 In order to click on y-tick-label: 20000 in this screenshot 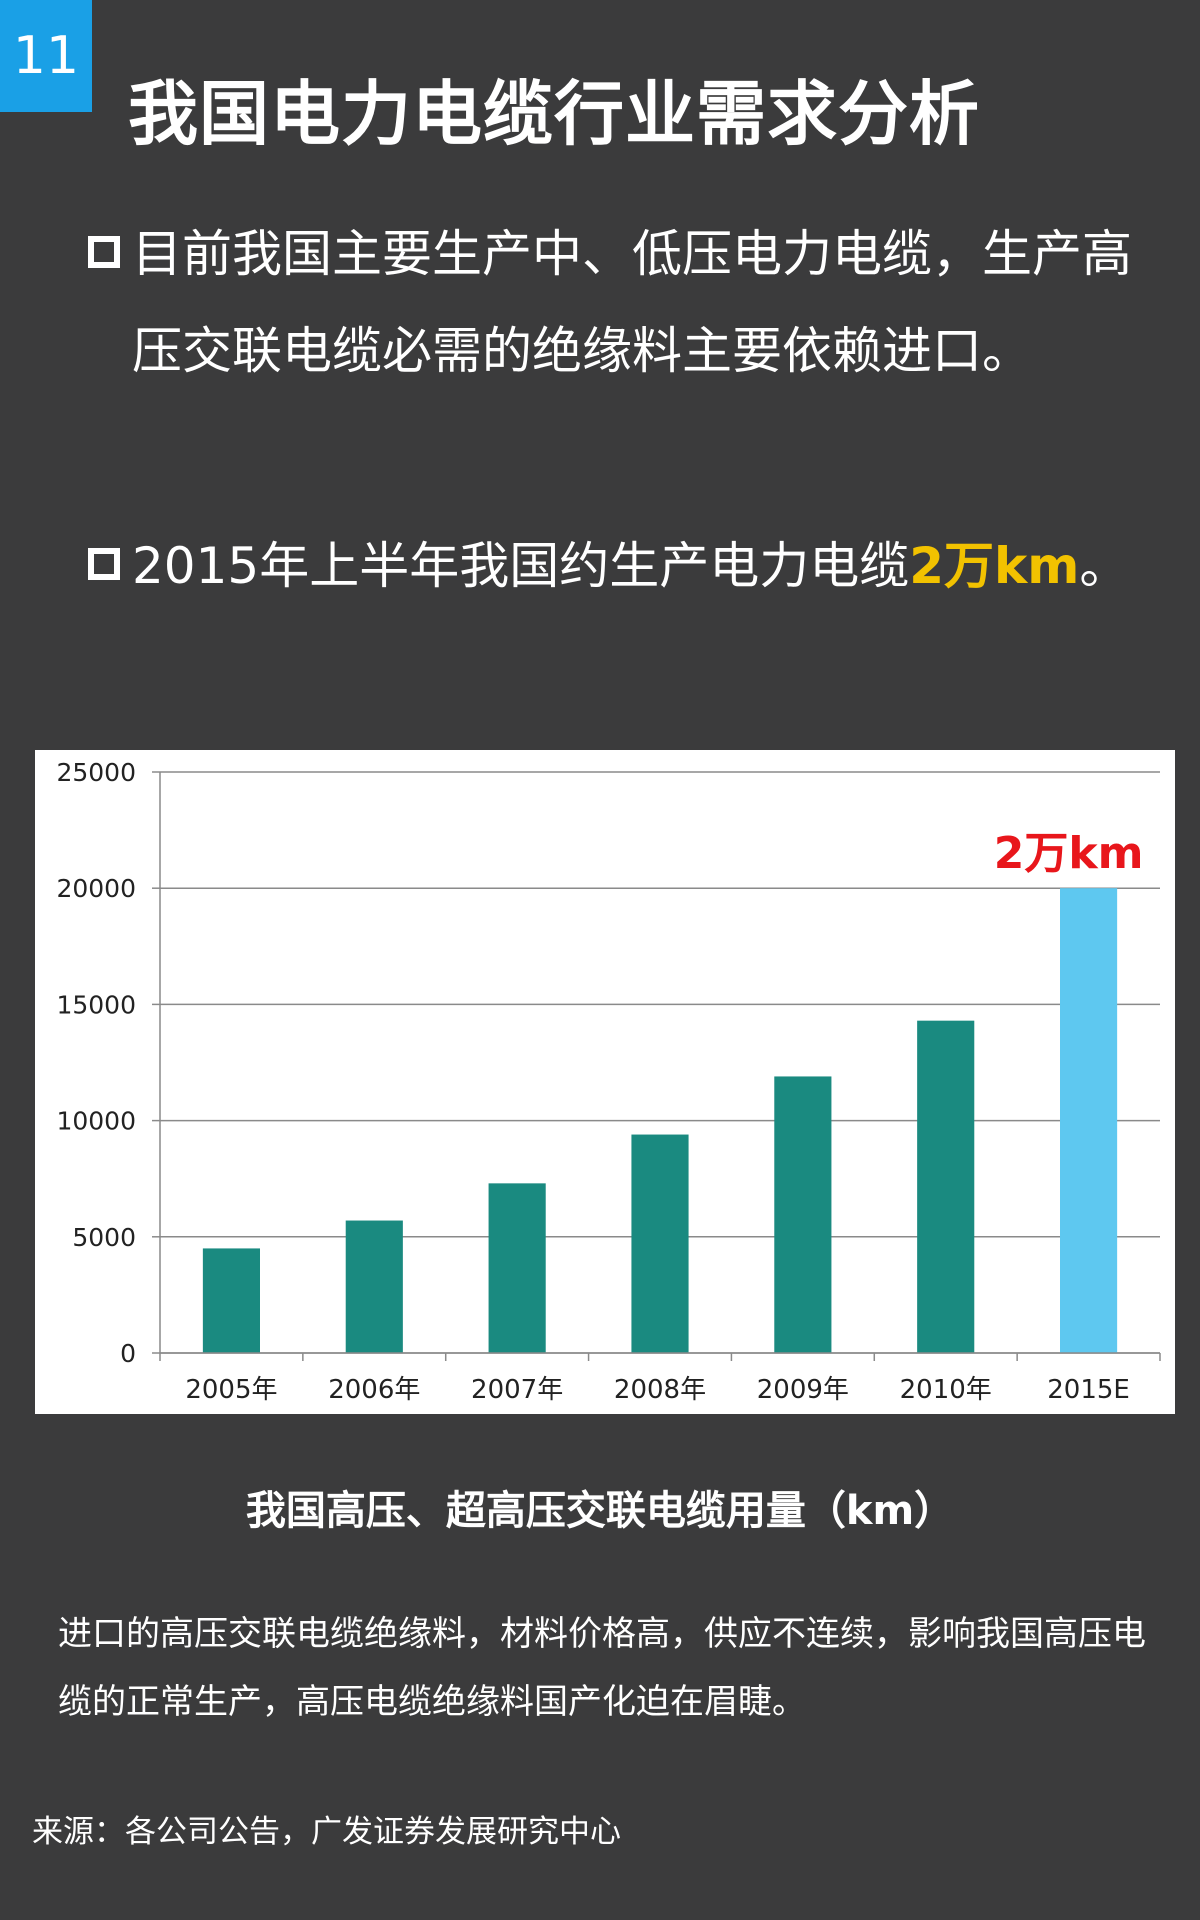, I will do `click(96, 888)`.